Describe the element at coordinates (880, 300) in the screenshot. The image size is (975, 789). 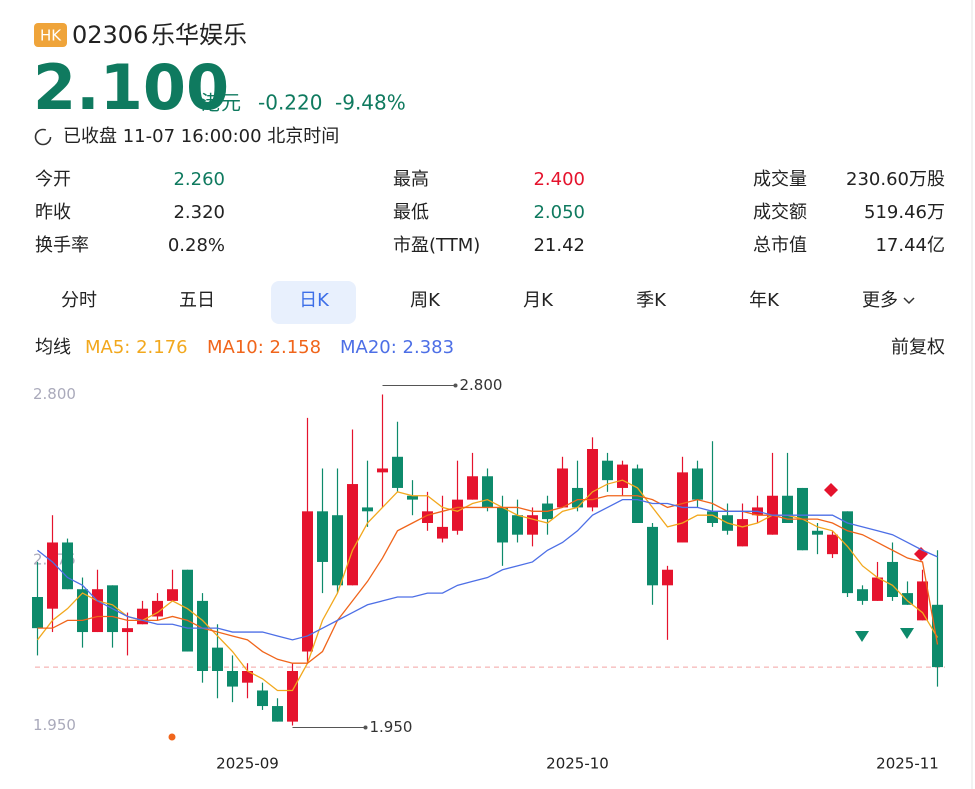
I see `tab: 更多` at that location.